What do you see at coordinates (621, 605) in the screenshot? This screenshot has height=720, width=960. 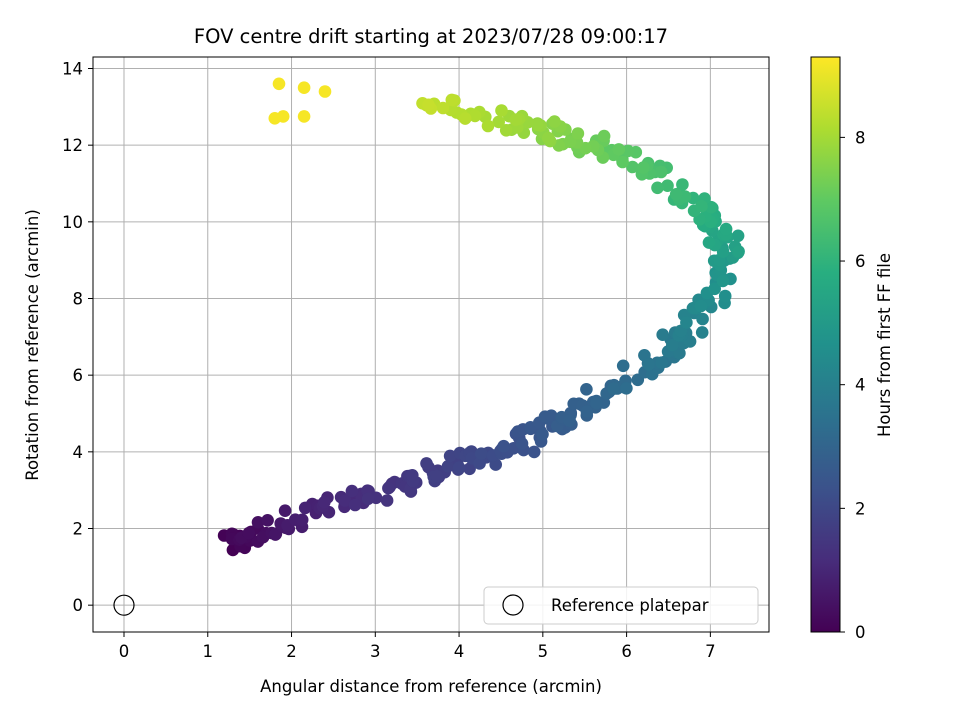 I see `legend-box` at bounding box center [621, 605].